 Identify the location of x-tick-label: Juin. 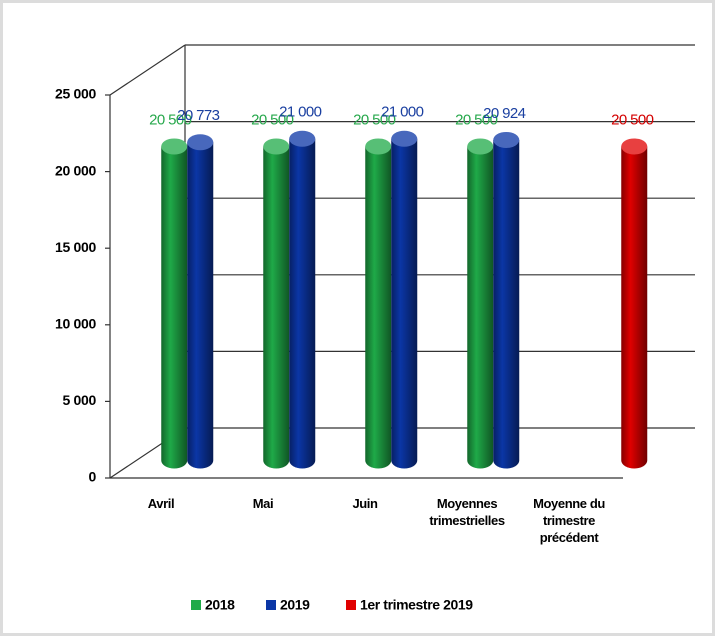
(365, 503).